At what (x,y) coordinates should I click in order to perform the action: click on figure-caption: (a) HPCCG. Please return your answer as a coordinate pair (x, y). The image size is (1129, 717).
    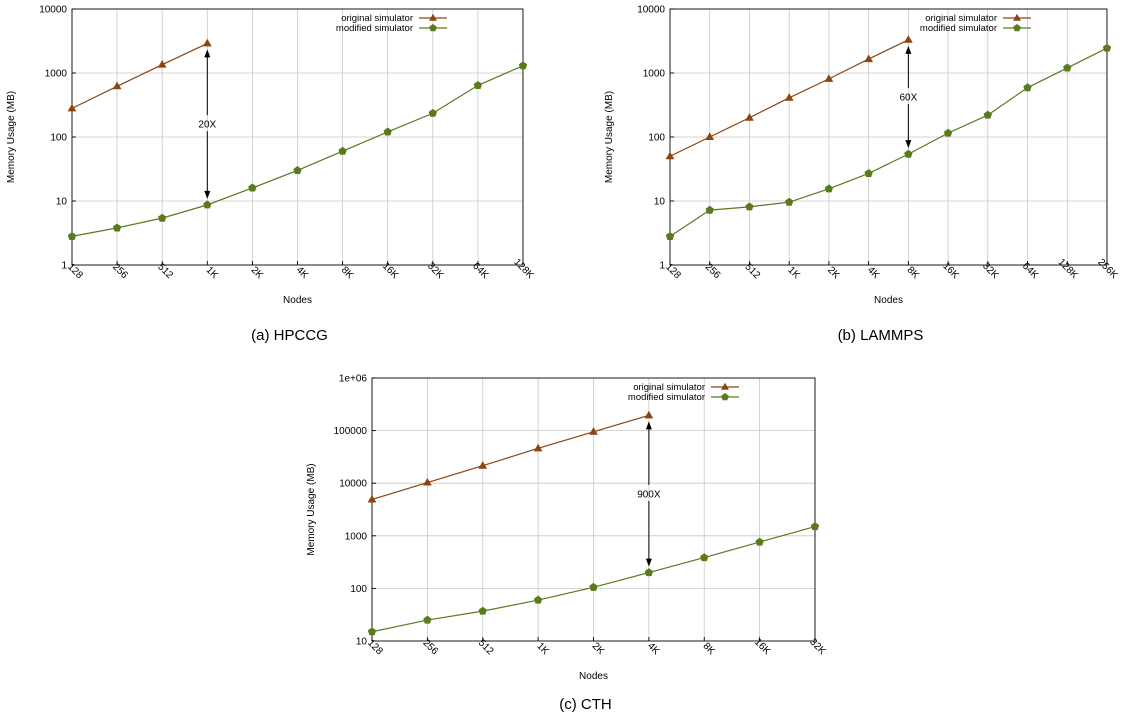
    Looking at the image, I should click on (289, 335).